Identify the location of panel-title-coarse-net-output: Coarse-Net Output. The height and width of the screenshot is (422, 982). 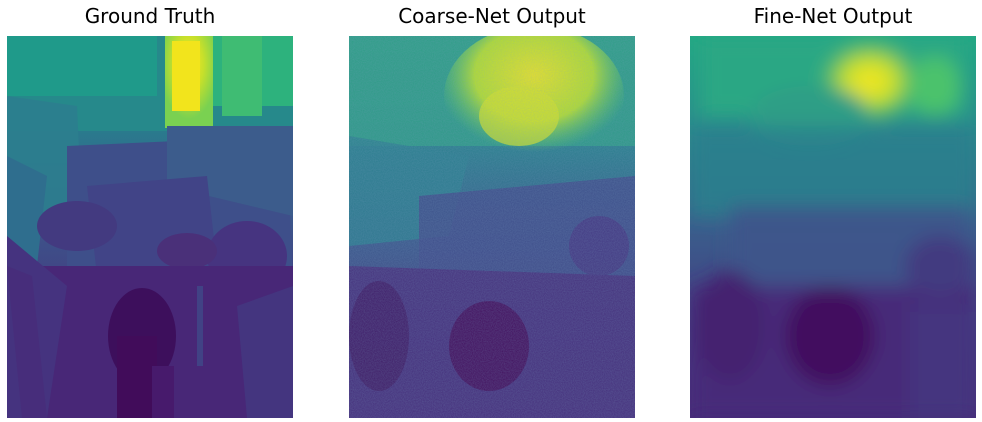
(492, 16).